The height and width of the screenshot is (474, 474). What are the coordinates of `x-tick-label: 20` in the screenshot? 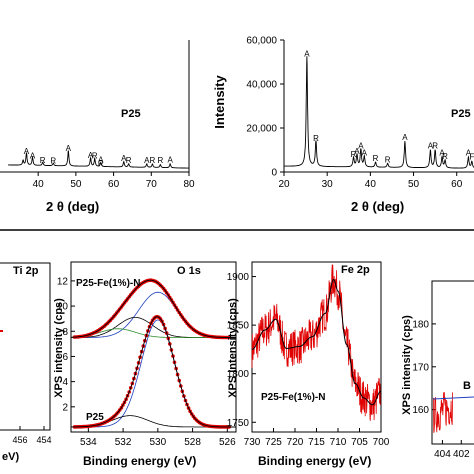 It's located at (284, 184).